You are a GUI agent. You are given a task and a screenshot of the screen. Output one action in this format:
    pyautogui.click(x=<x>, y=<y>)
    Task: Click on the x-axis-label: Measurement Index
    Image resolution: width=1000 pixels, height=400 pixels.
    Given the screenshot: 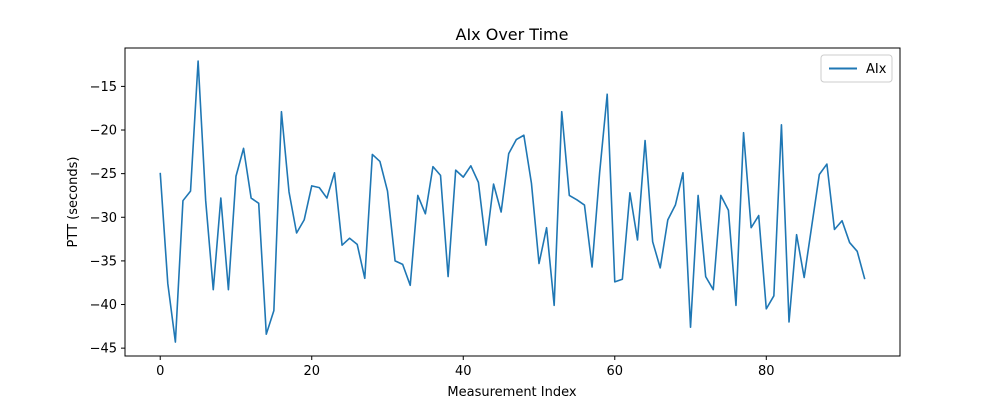 What is the action you would take?
    pyautogui.click(x=511, y=392)
    